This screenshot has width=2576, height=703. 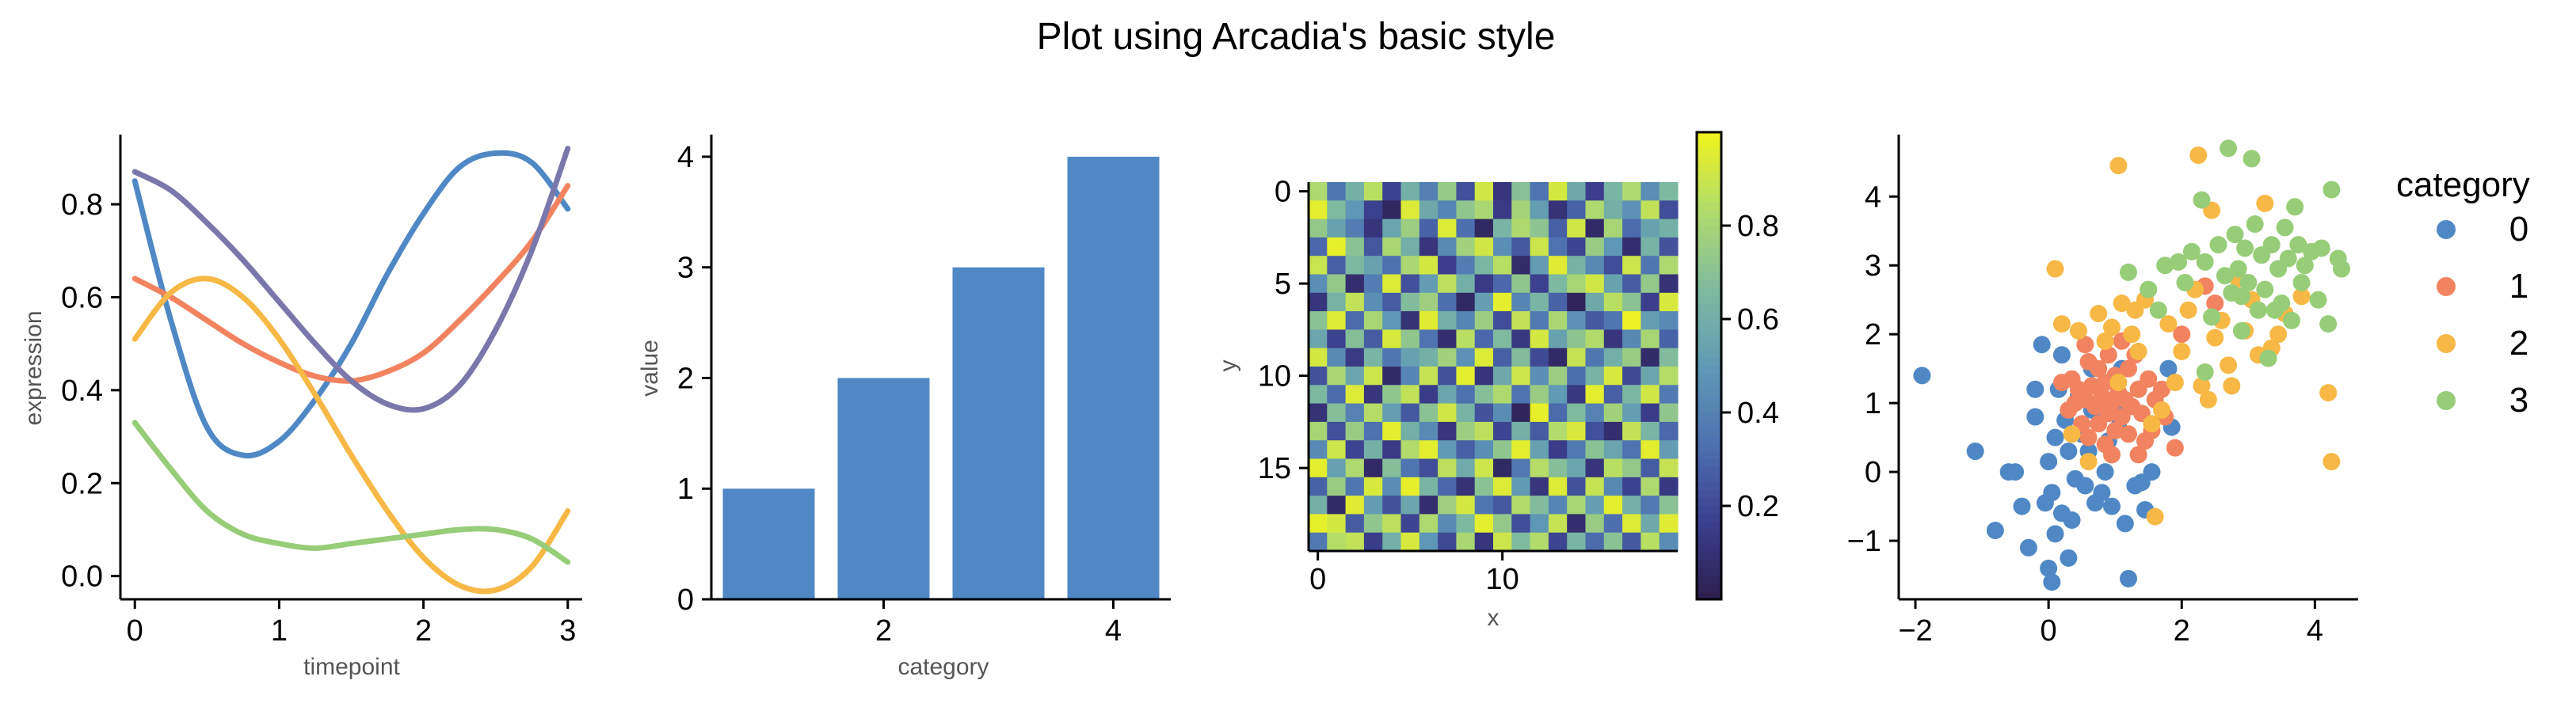 I want to click on legend-label-3: 3, so click(x=2518, y=400).